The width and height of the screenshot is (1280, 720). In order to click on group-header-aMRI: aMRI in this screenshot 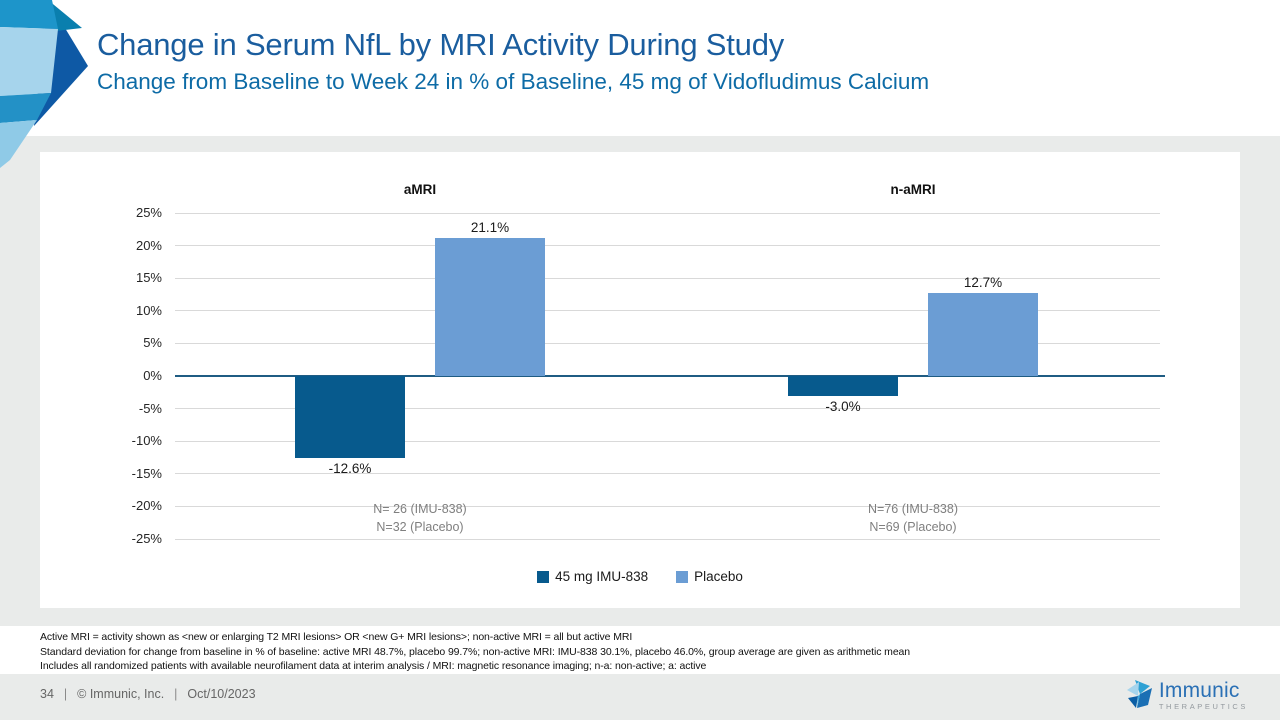, I will do `click(420, 189)`.